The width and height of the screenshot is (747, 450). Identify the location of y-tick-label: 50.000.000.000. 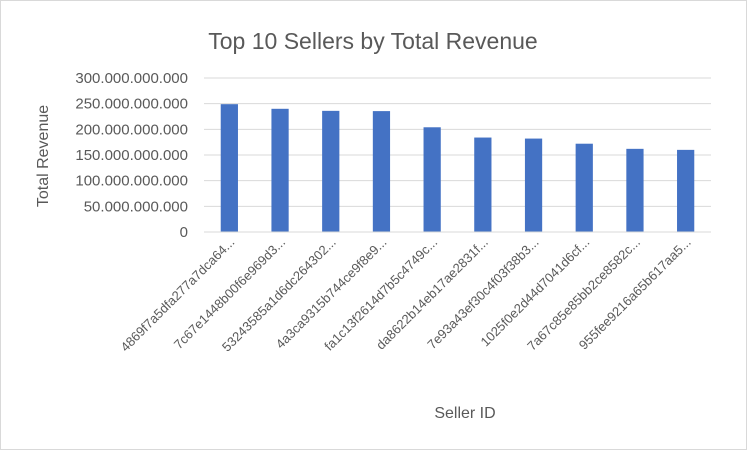
(136, 206).